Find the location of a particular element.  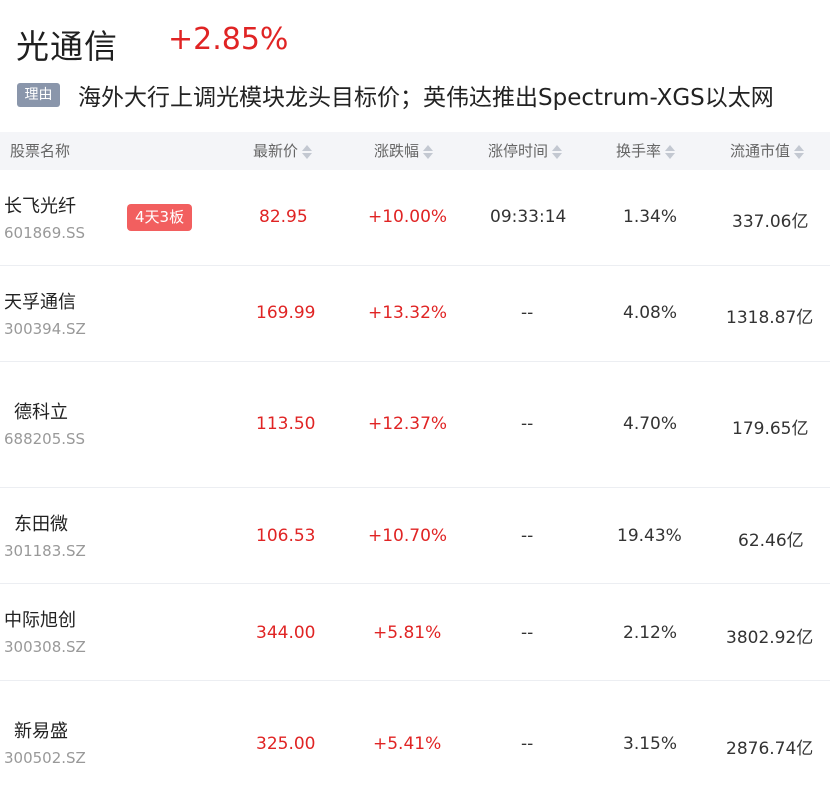

stock-name: 新易盛 is located at coordinates (41, 731).